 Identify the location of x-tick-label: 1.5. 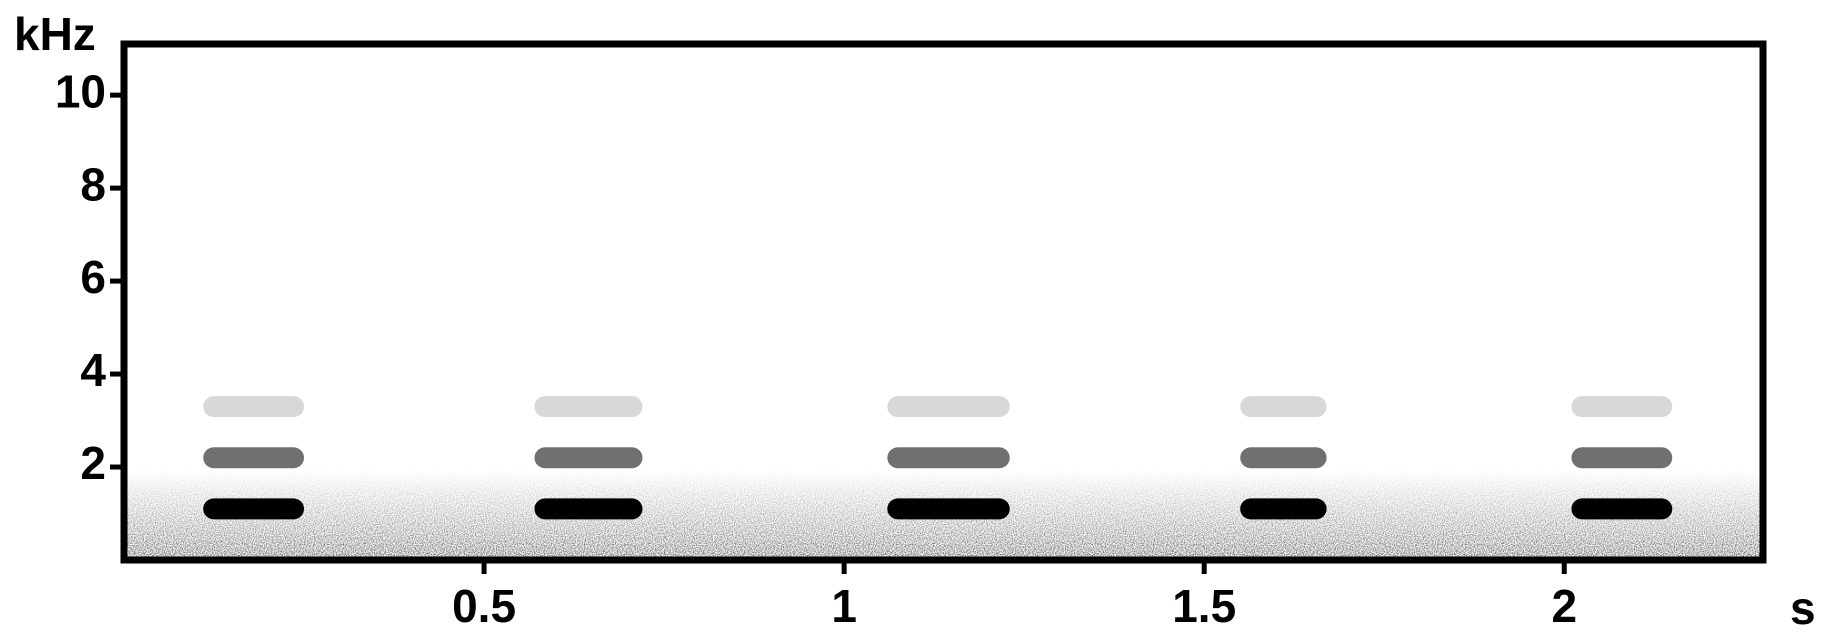
(1204, 605).